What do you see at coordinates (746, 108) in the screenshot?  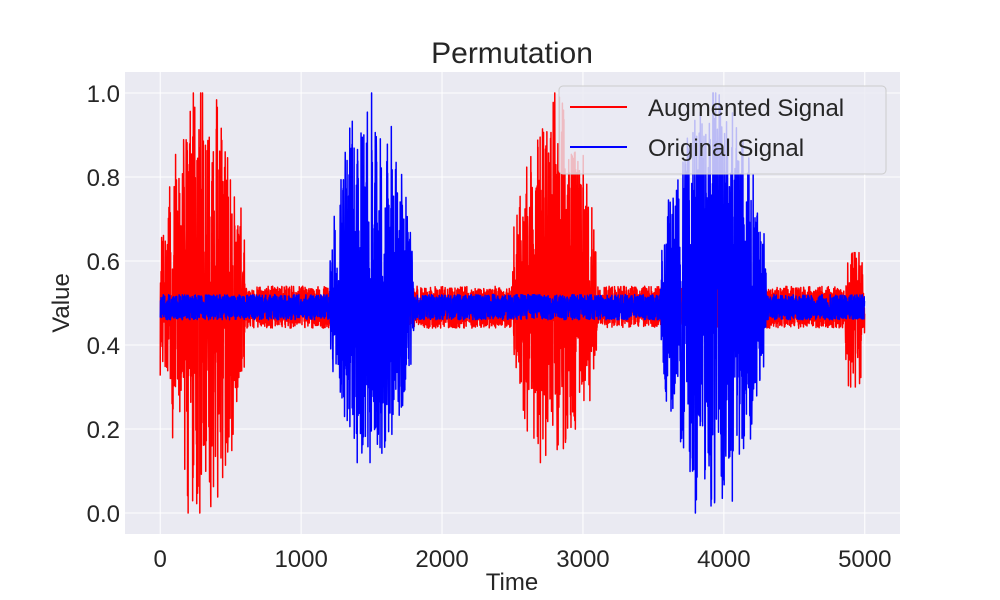 I see `legend-label-augmented: Augmented Signal` at bounding box center [746, 108].